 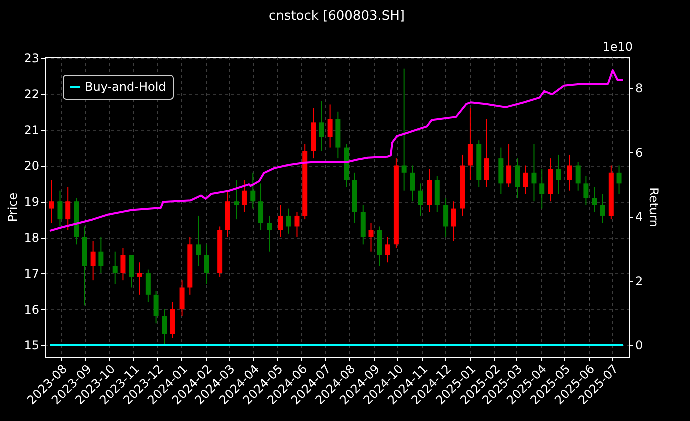 I want to click on y-tick-label: 19, so click(x=32, y=202).